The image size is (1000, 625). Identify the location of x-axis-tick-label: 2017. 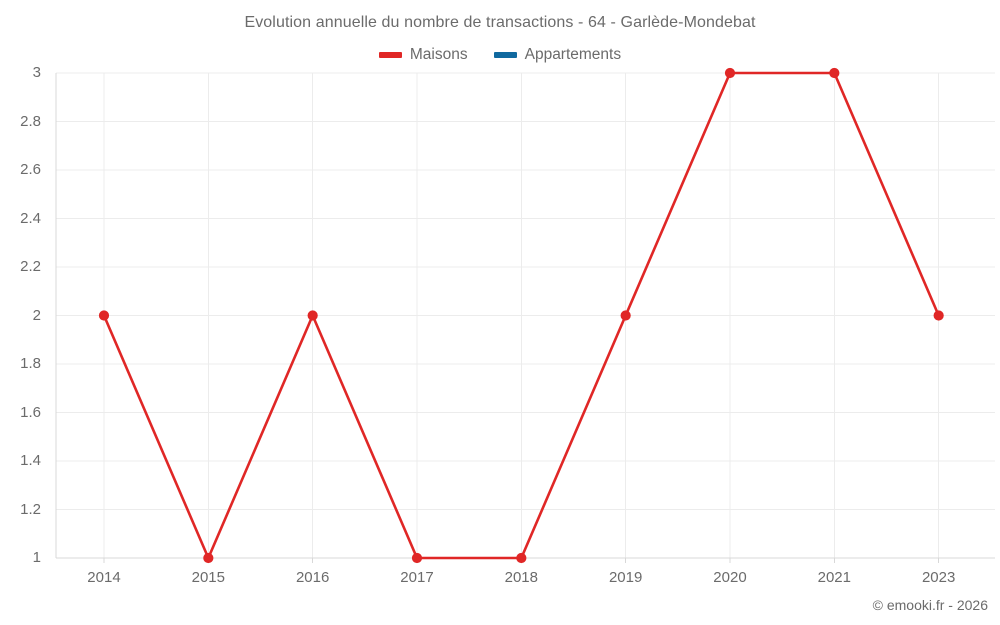
(417, 577).